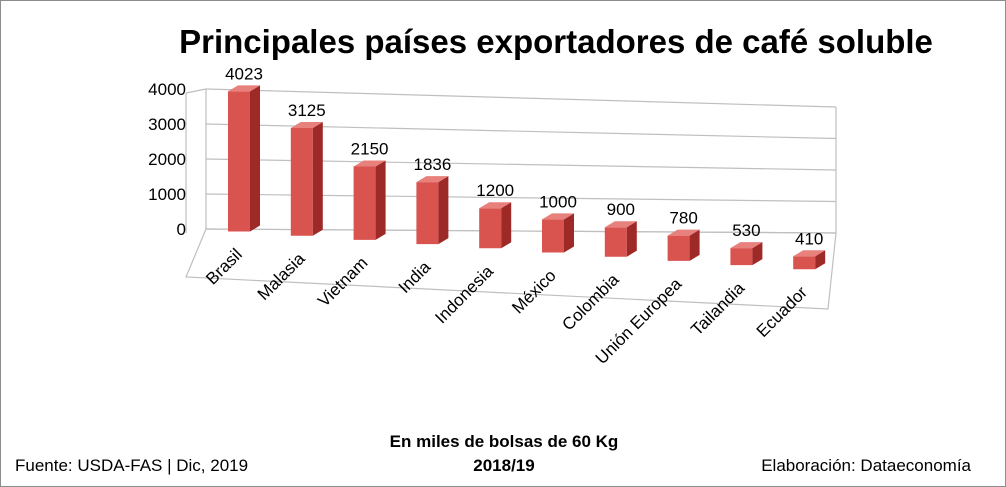 Image resolution: width=1006 pixels, height=487 pixels. Describe the element at coordinates (621, 209) in the screenshot. I see `data-label: 900` at that location.